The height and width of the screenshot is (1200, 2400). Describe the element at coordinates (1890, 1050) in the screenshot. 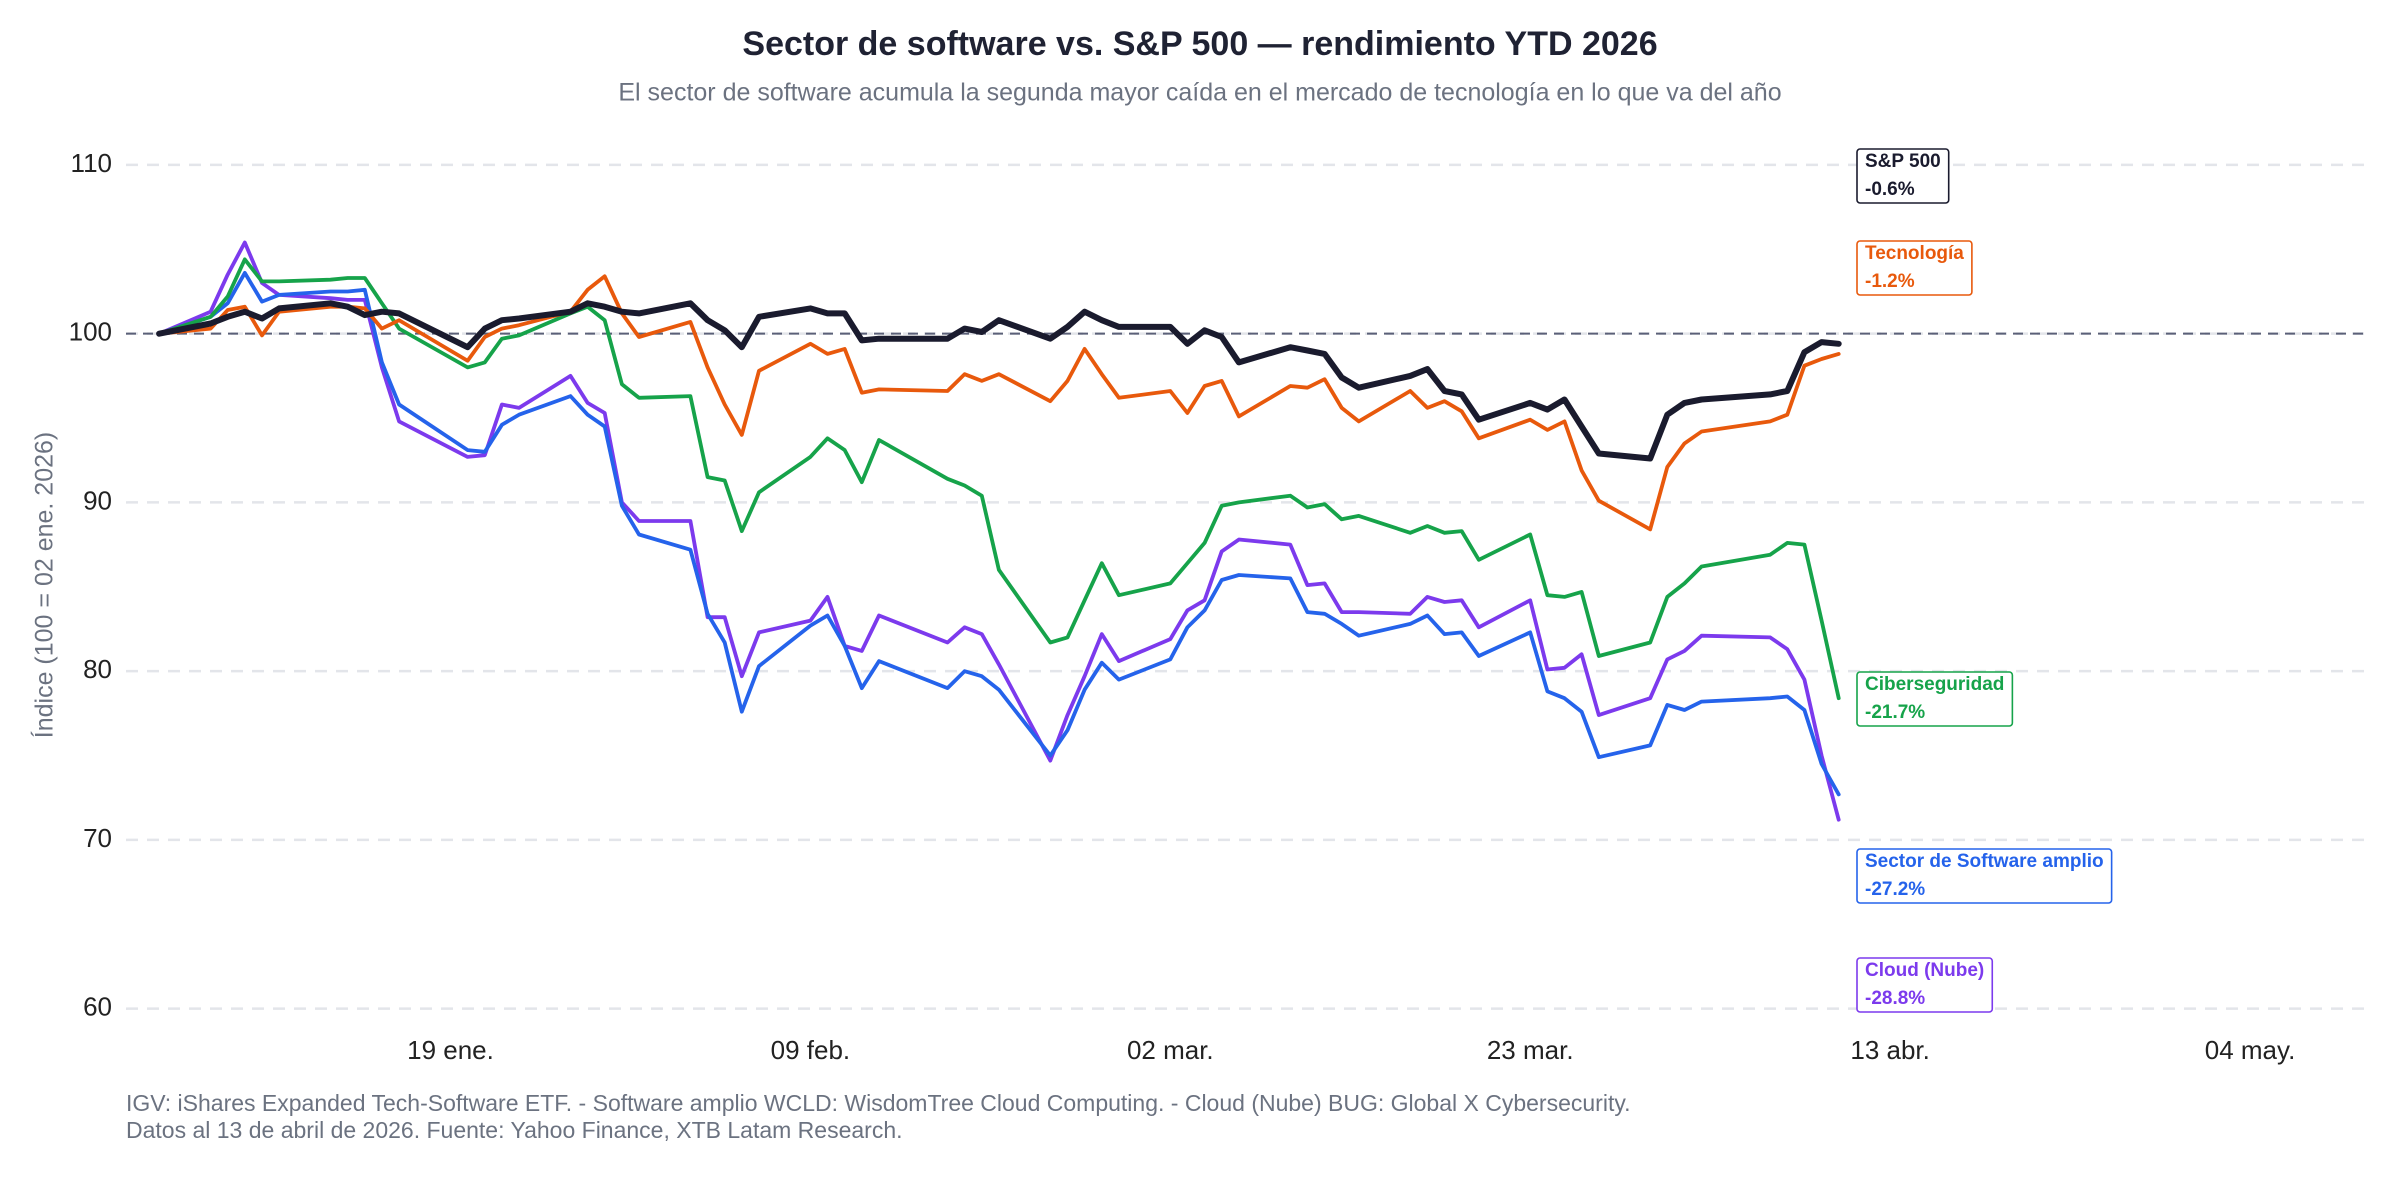

I see `x-tick-label: 13 abr.` at that location.